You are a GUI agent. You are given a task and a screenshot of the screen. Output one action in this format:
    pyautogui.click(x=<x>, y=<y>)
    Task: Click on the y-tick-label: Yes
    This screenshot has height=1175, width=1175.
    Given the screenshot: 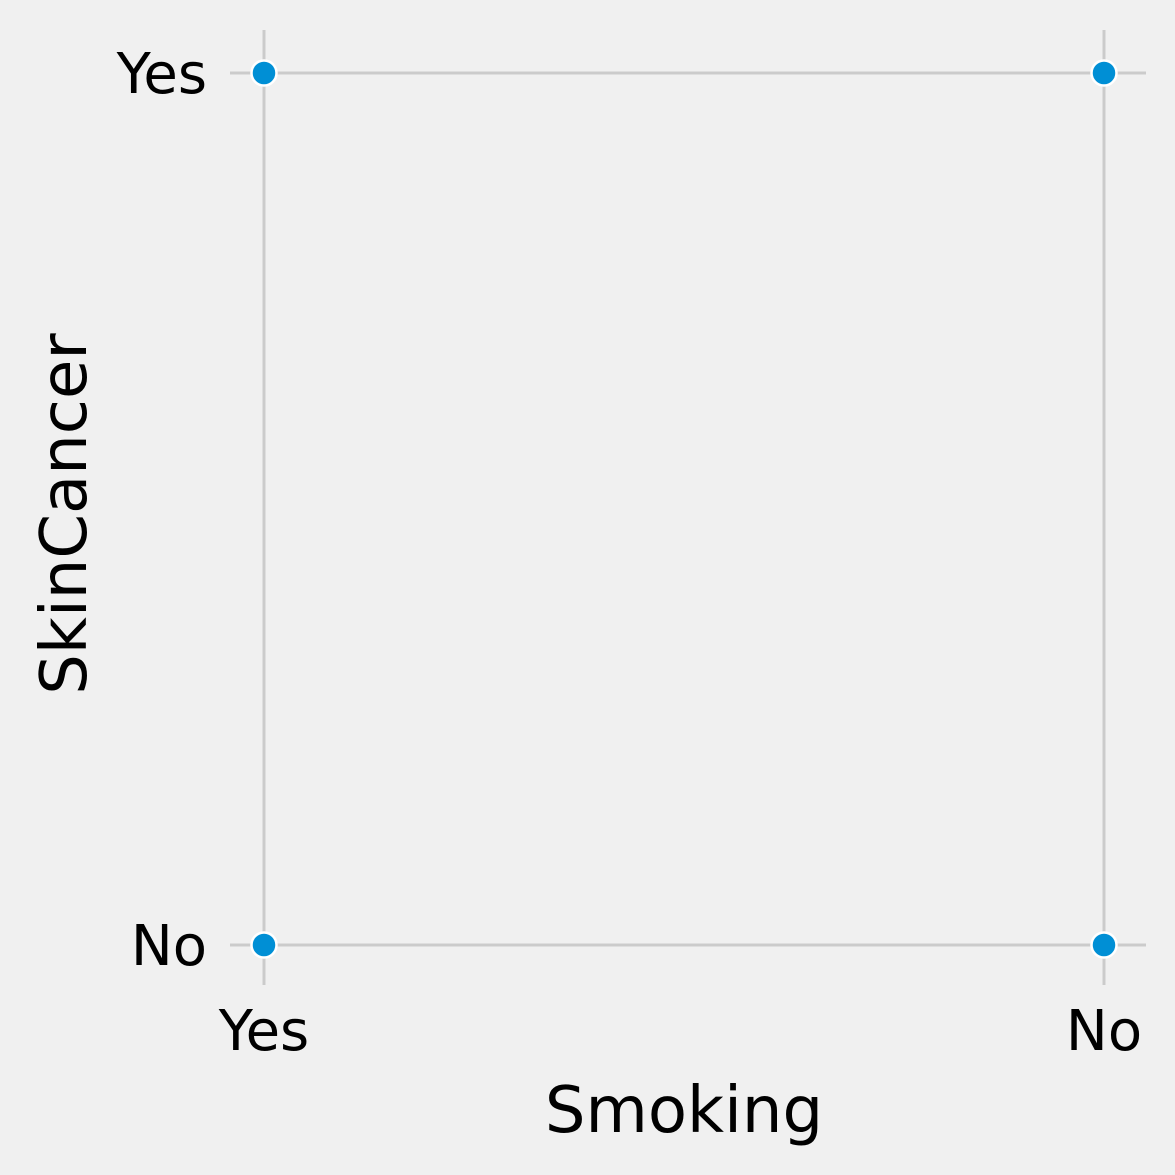 What is the action you would take?
    pyautogui.click(x=161, y=74)
    